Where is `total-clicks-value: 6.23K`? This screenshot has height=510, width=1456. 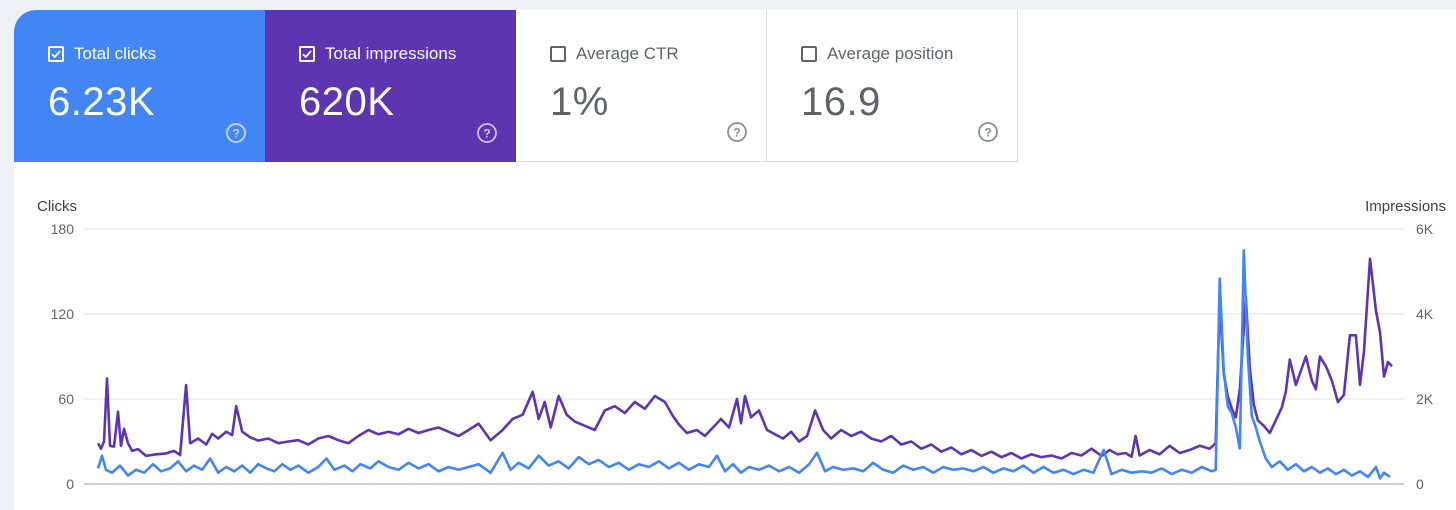 total-clicks-value: 6.23K is located at coordinates (102, 102).